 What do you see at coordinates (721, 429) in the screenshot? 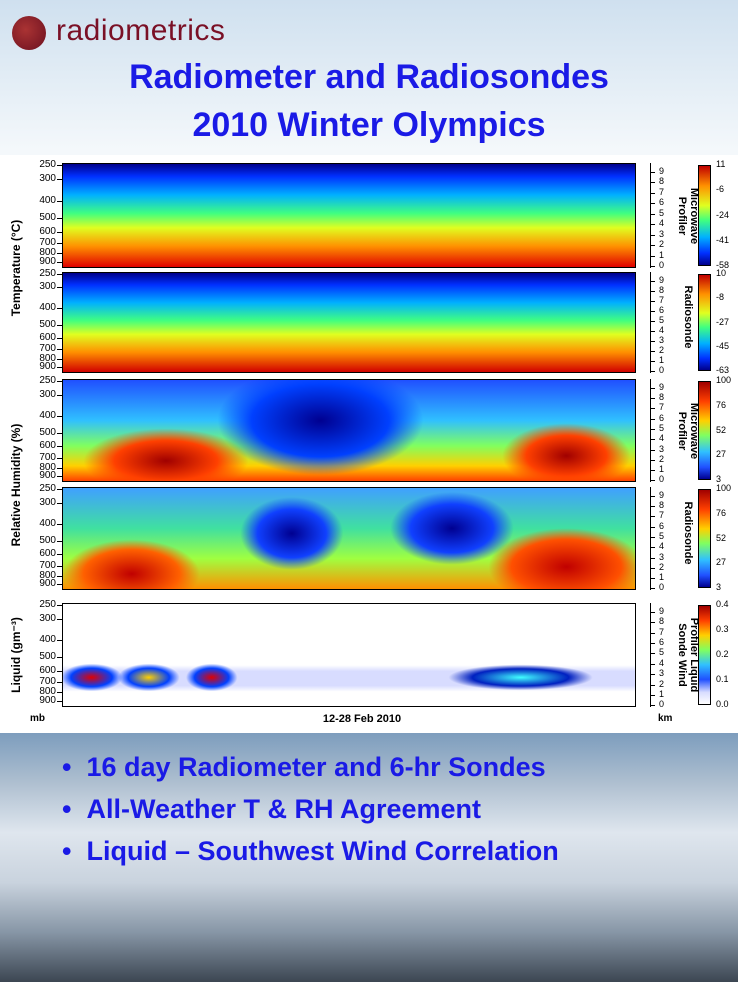
I see `colorbar-tick-label: 52` at bounding box center [721, 429].